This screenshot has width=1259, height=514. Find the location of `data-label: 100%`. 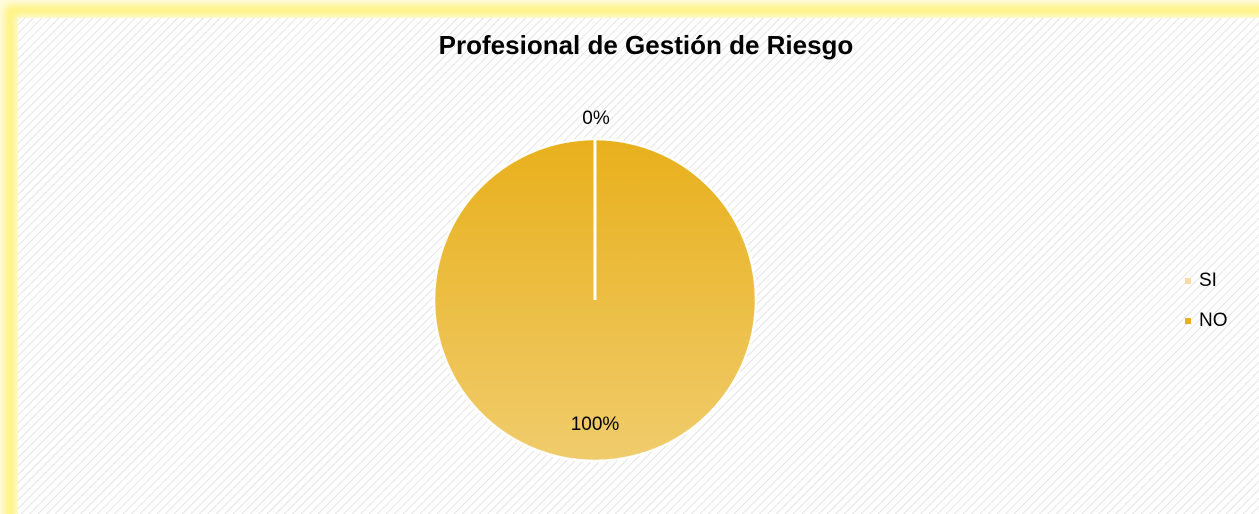

data-label: 100% is located at coordinates (595, 424).